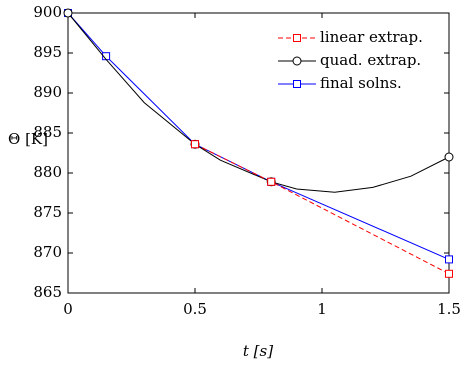 This screenshot has height=365, width=461. What do you see at coordinates (361, 83) in the screenshot?
I see `legend-label: final solns.` at bounding box center [361, 83].